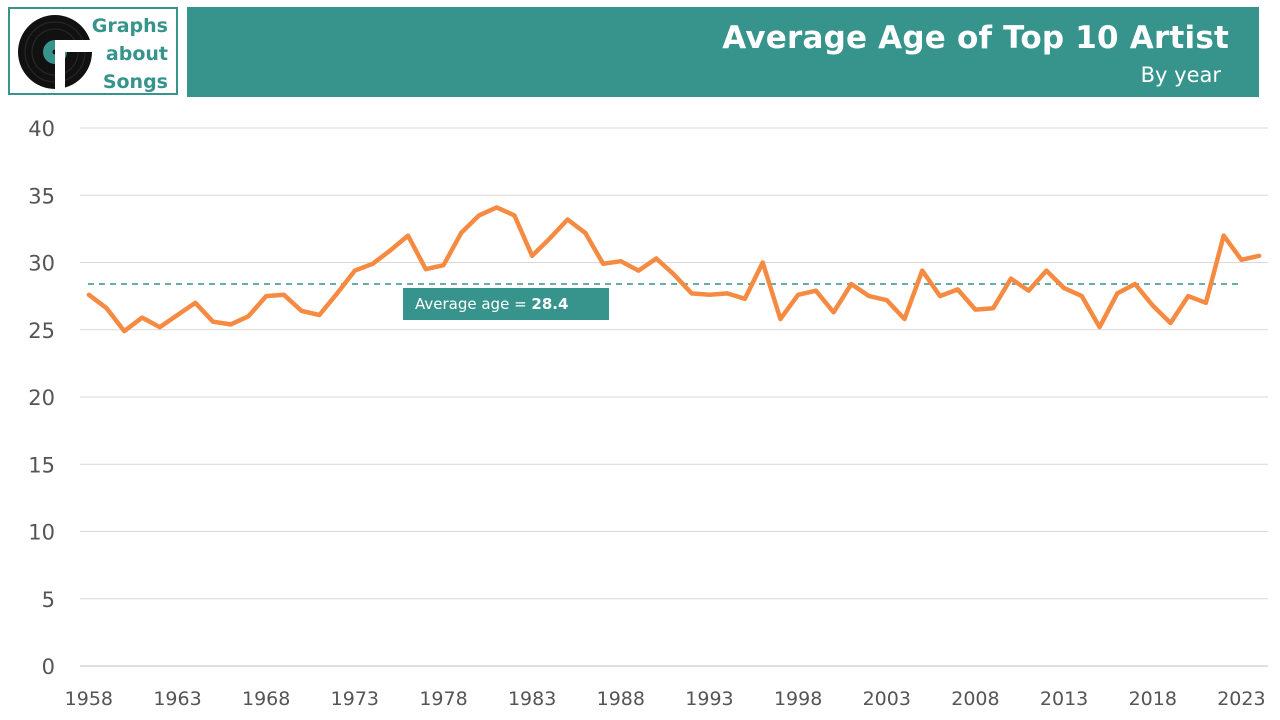 The width and height of the screenshot is (1280, 720). Describe the element at coordinates (177, 699) in the screenshot. I see `x-tick-label: 1963` at that location.